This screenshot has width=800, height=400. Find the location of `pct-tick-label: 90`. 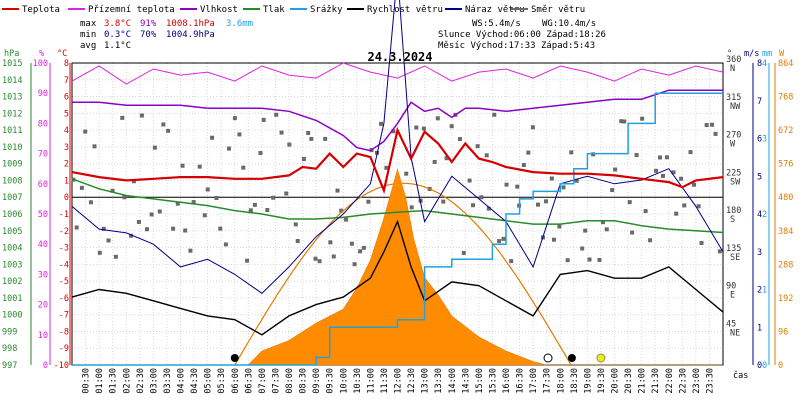

pct-tick-label: 90 is located at coordinates (43, 94).